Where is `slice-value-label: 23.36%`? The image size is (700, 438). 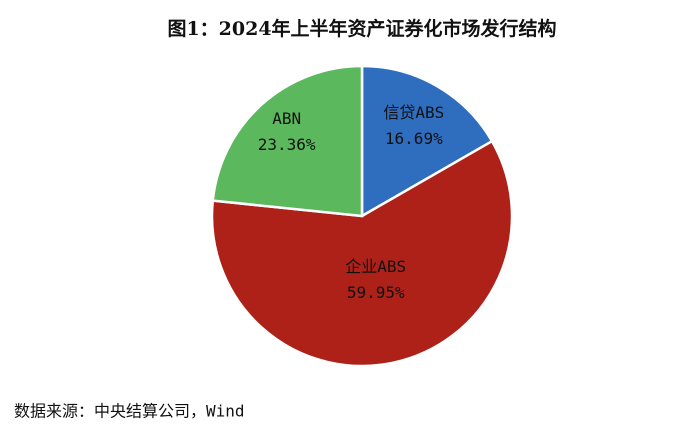
slice-value-label: 23.36% is located at coordinates (287, 144).